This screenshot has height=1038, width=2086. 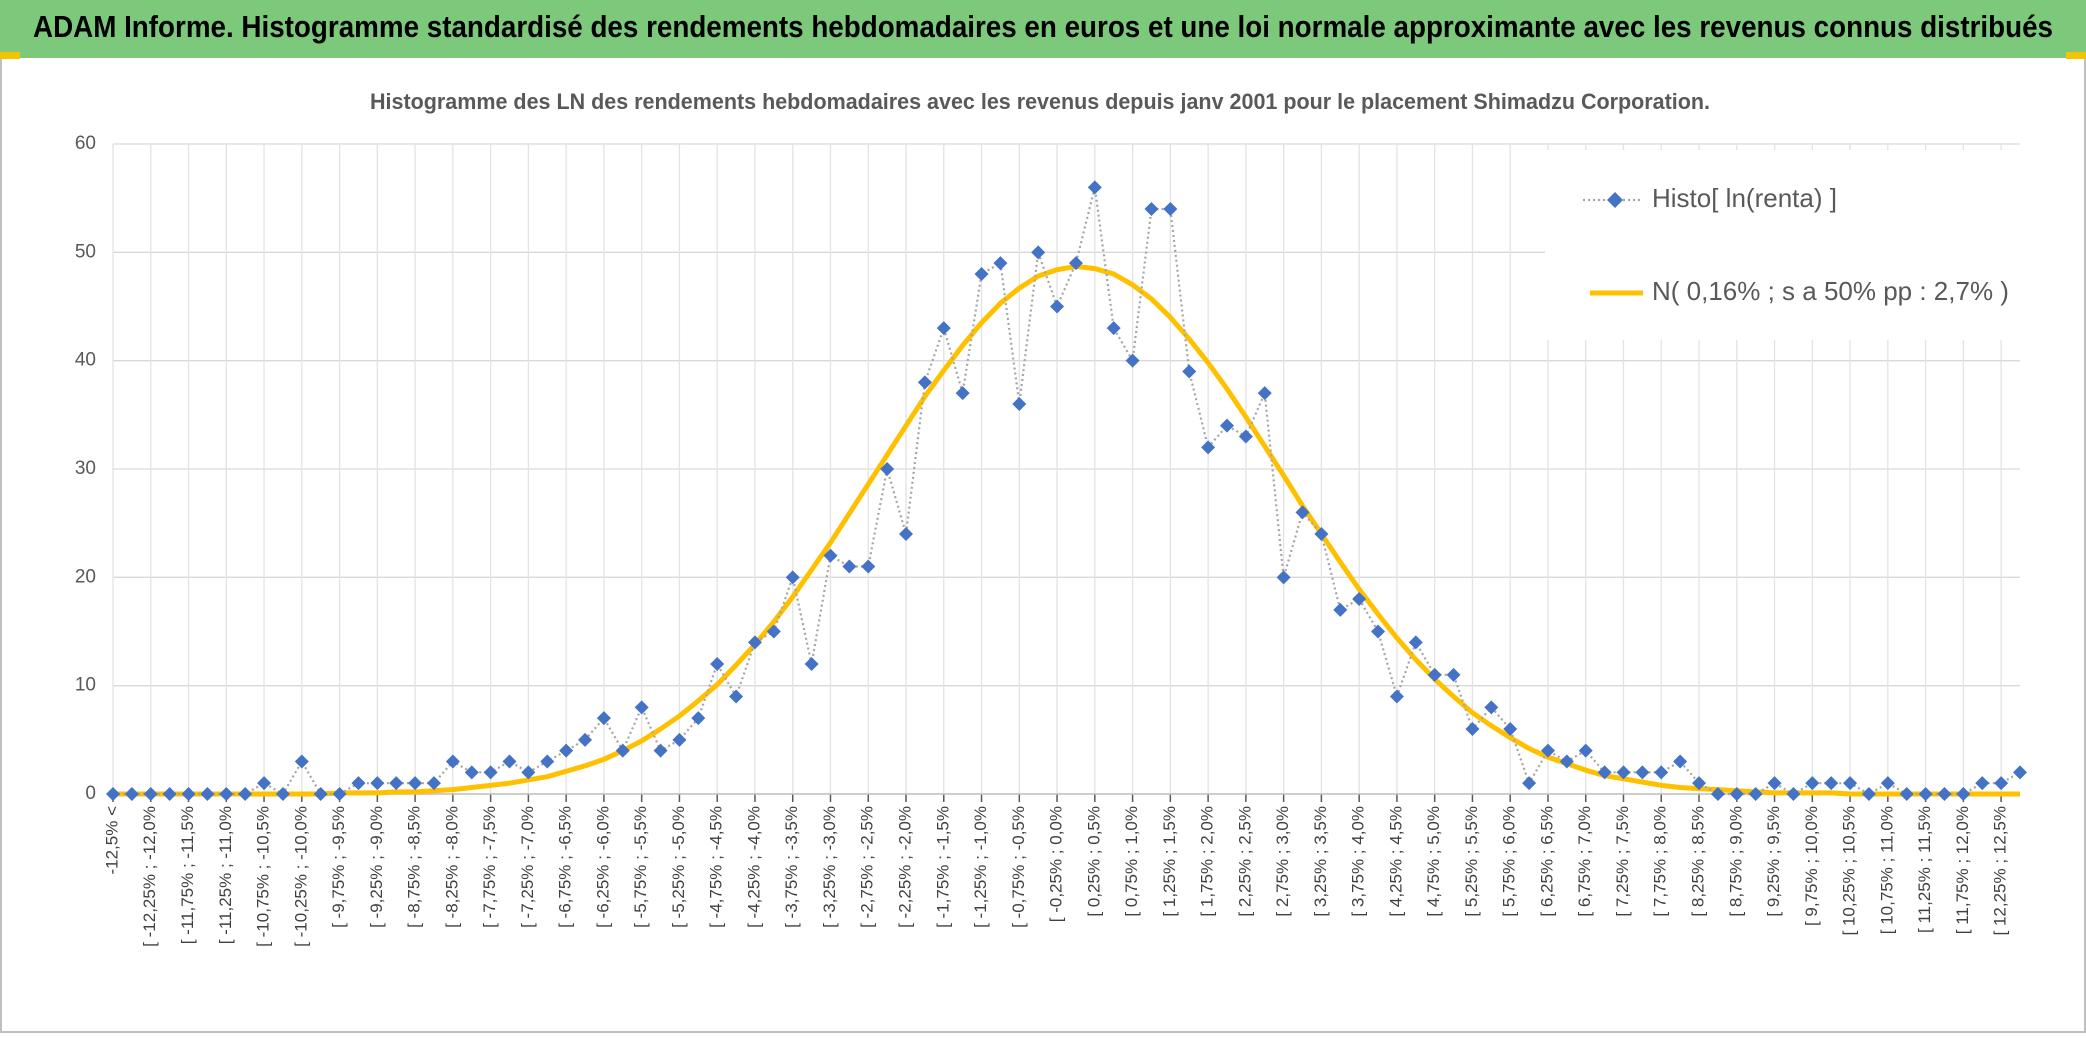 I want to click on x-tick-label: [ 0,25% ; 0,5%, so click(x=1093, y=861).